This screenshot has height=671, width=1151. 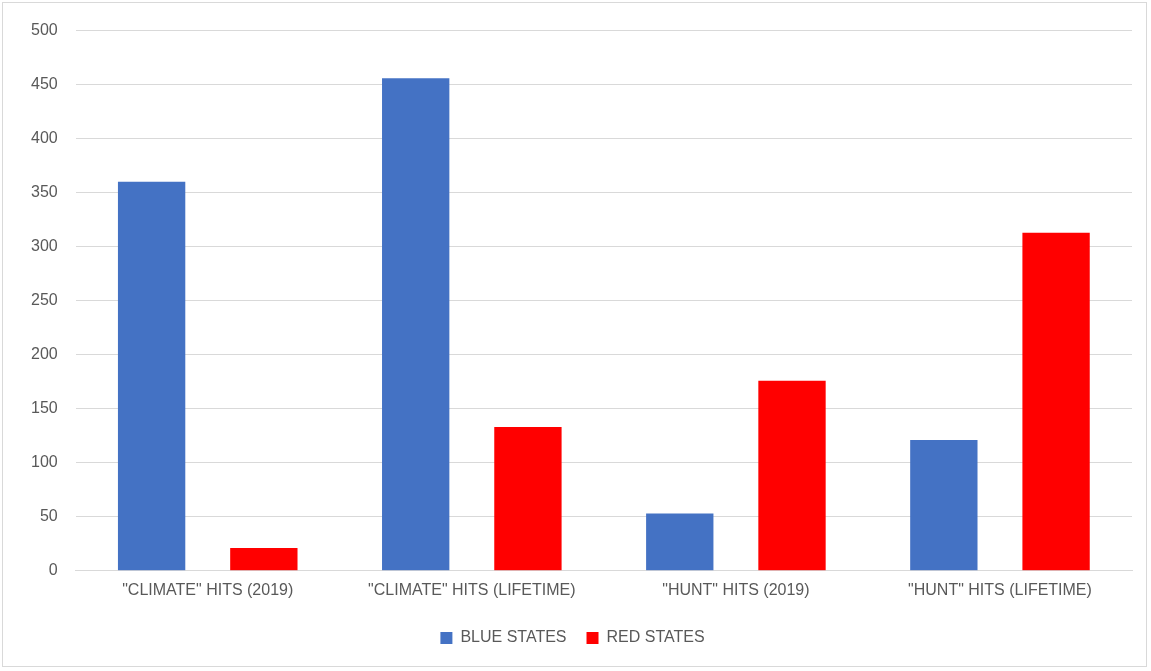 What do you see at coordinates (44, 462) in the screenshot?
I see `y-tick-label: 100` at bounding box center [44, 462].